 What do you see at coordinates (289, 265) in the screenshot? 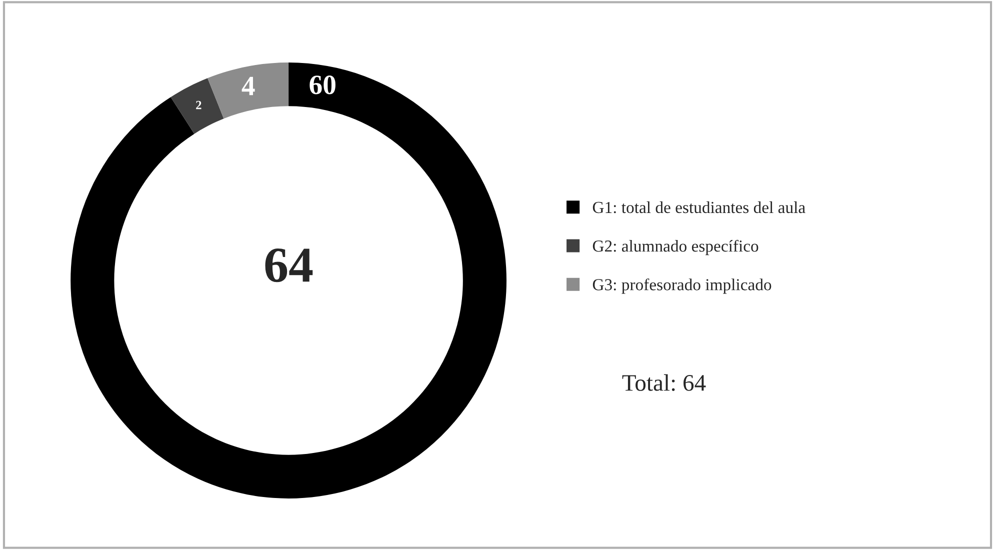
I see `text: 64` at bounding box center [289, 265].